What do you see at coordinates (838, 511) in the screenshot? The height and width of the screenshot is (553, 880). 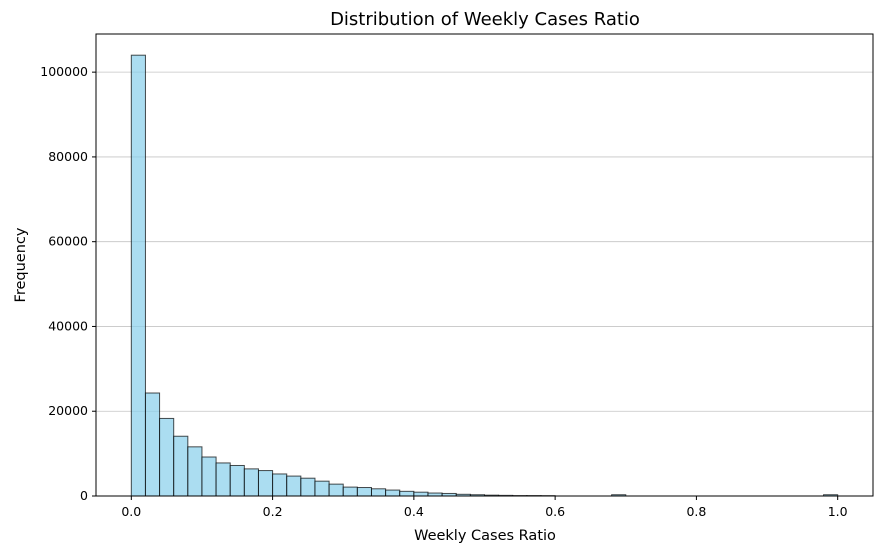 I see `x-tick-label: 1.0` at bounding box center [838, 511].